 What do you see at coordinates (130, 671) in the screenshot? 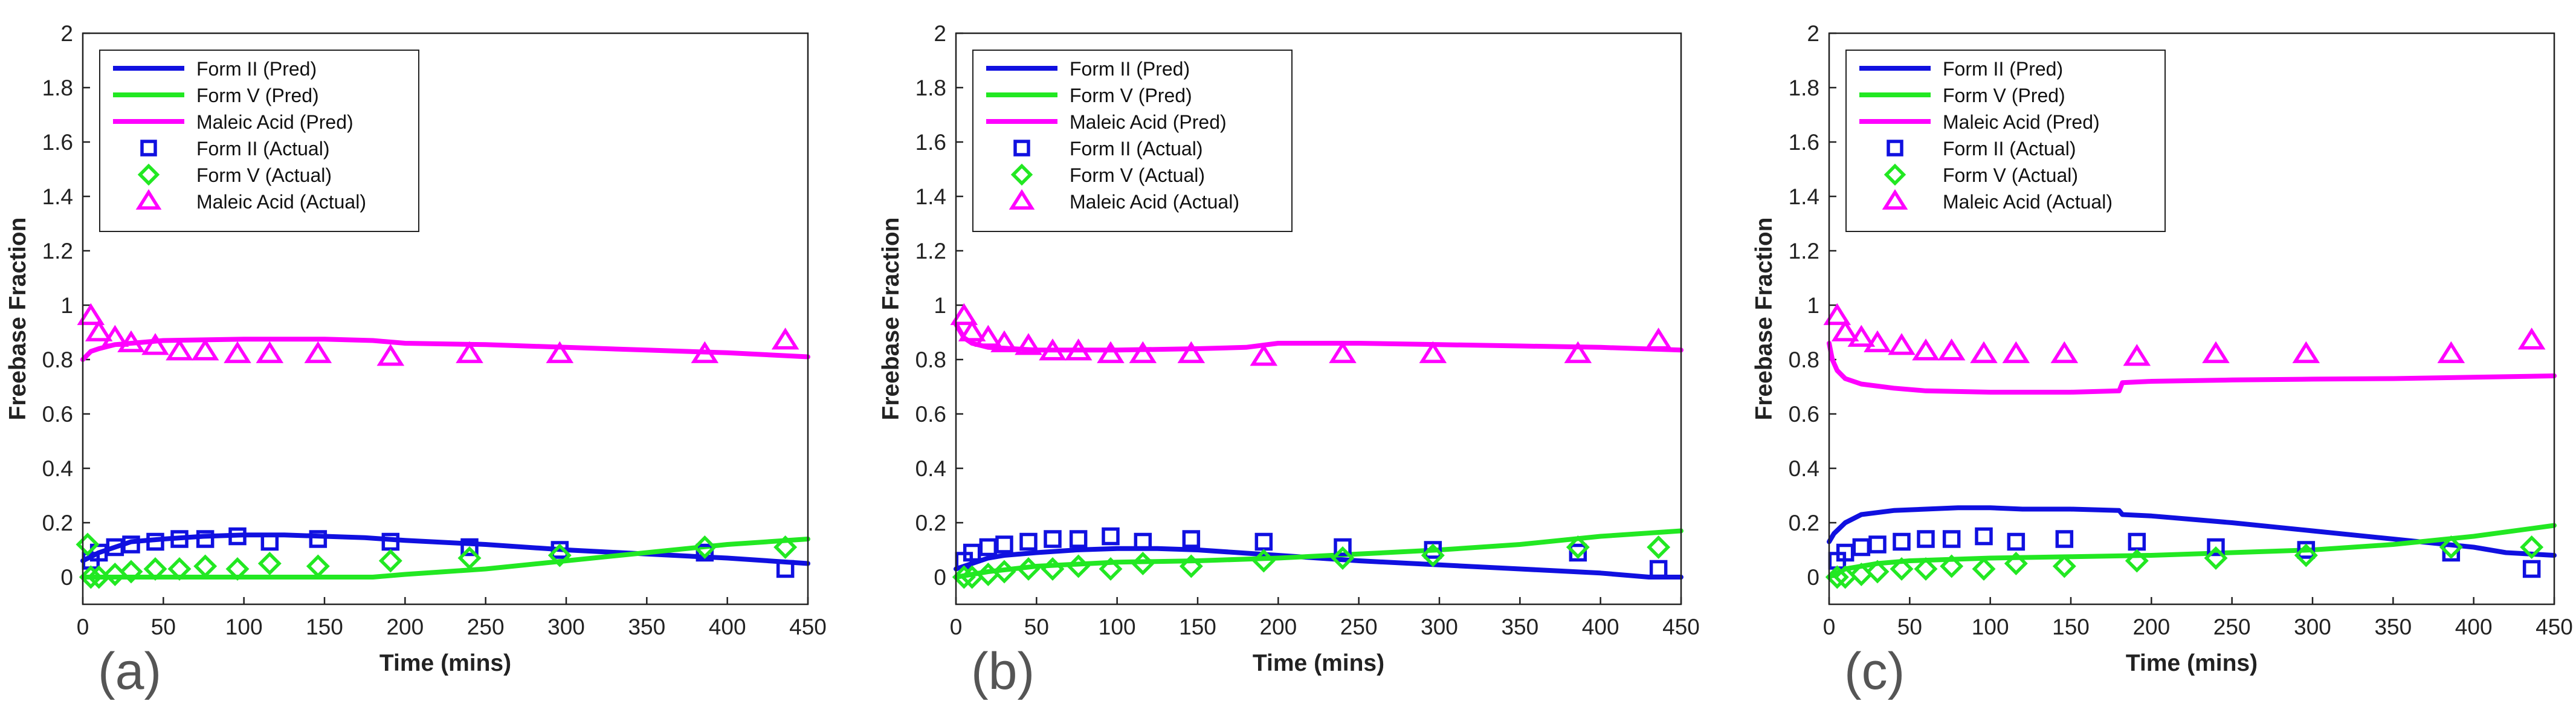
I see `panel-label: (a)` at bounding box center [130, 671].